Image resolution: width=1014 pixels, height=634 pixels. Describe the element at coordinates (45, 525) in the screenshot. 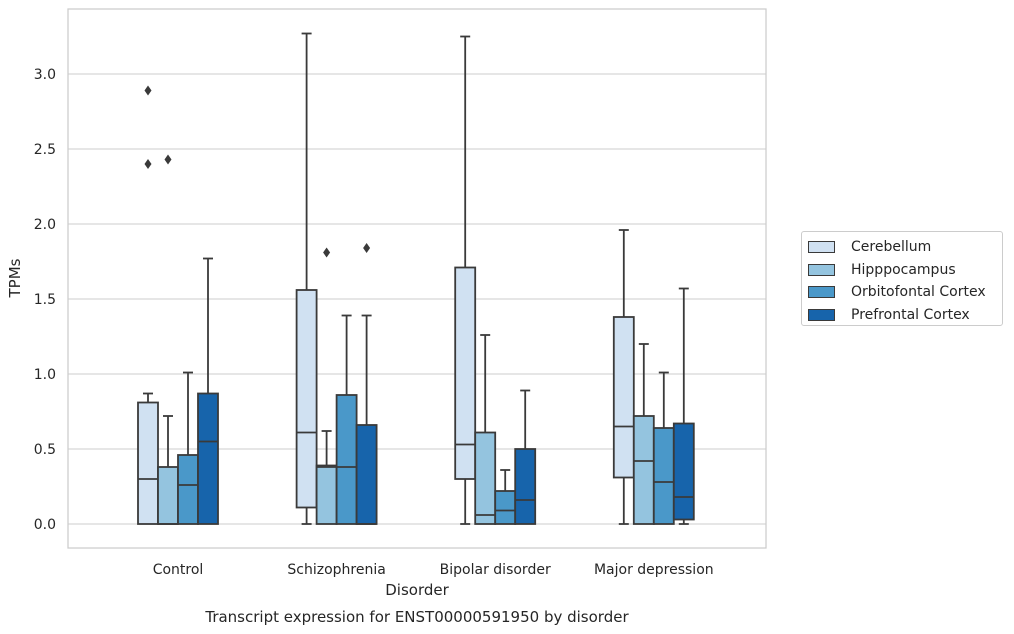

I see `y-tick-label: 0.0` at that location.